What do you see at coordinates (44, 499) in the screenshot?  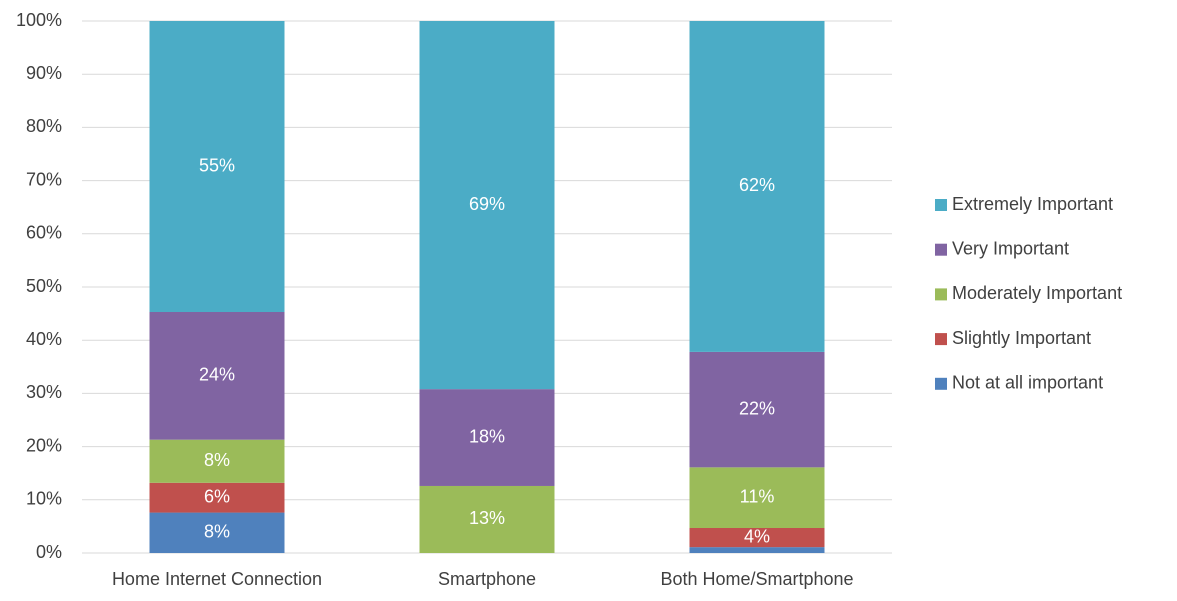 I see `y-tick-label: 10%` at bounding box center [44, 499].